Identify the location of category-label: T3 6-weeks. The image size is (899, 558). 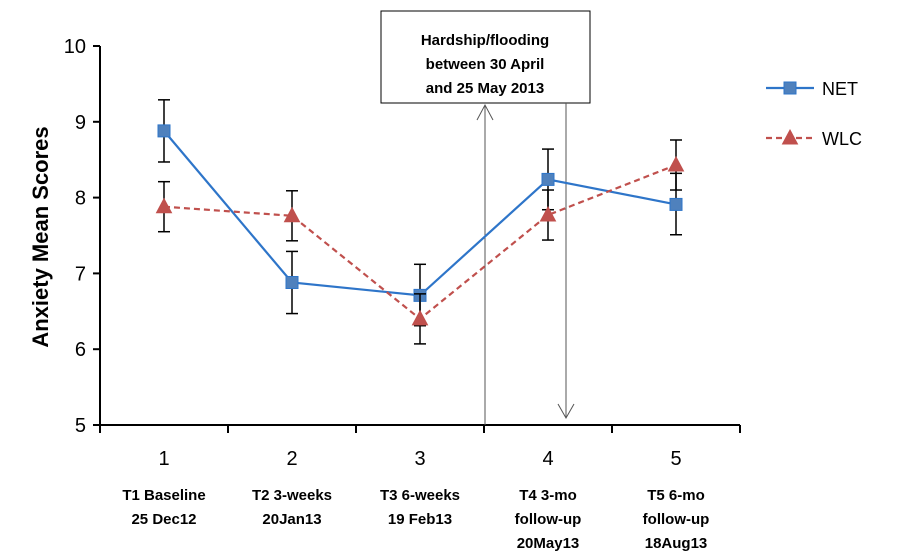
(420, 495).